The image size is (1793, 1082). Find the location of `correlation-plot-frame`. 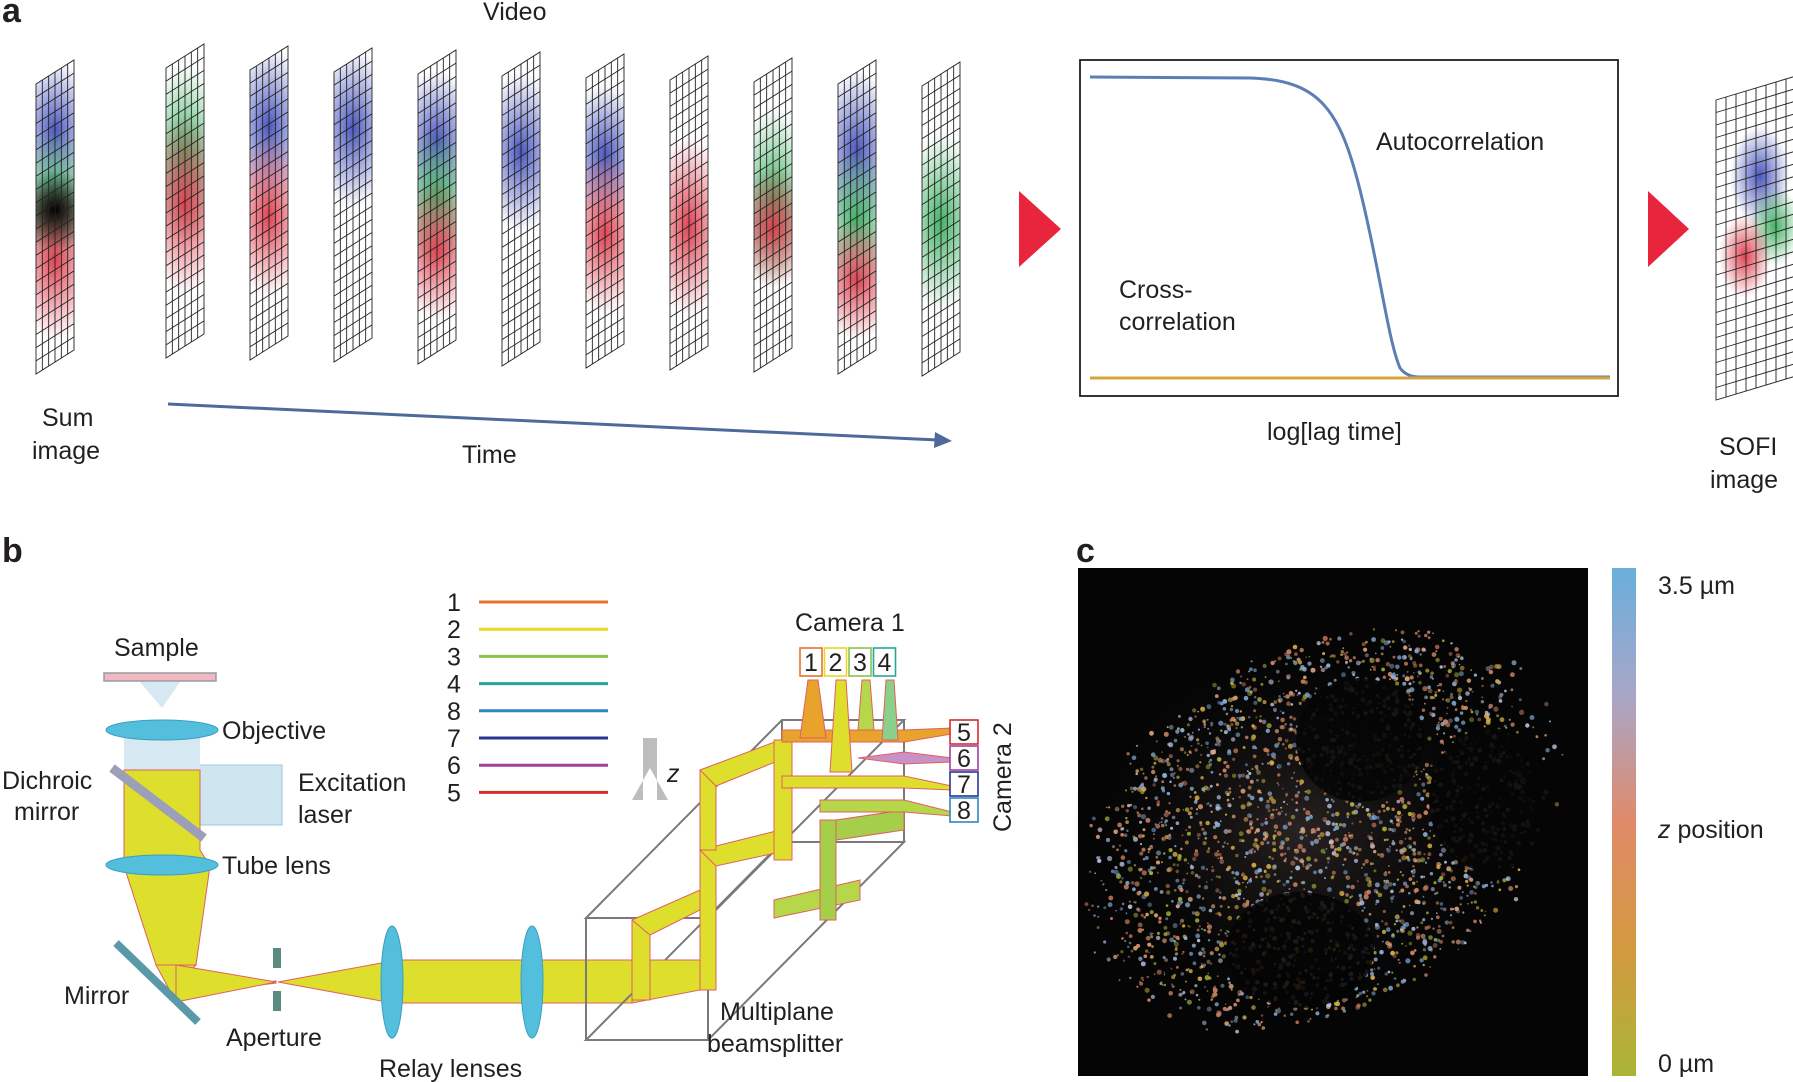

correlation-plot-frame is located at coordinates (1349, 228).